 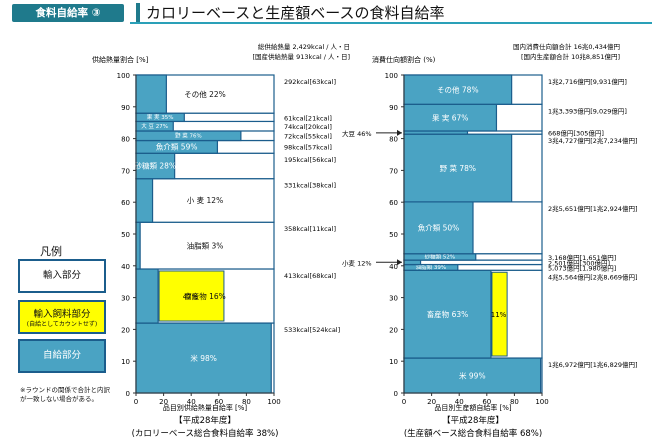 I want to click on prod-side-label-1: 小麦 12%, so click(x=357, y=262).